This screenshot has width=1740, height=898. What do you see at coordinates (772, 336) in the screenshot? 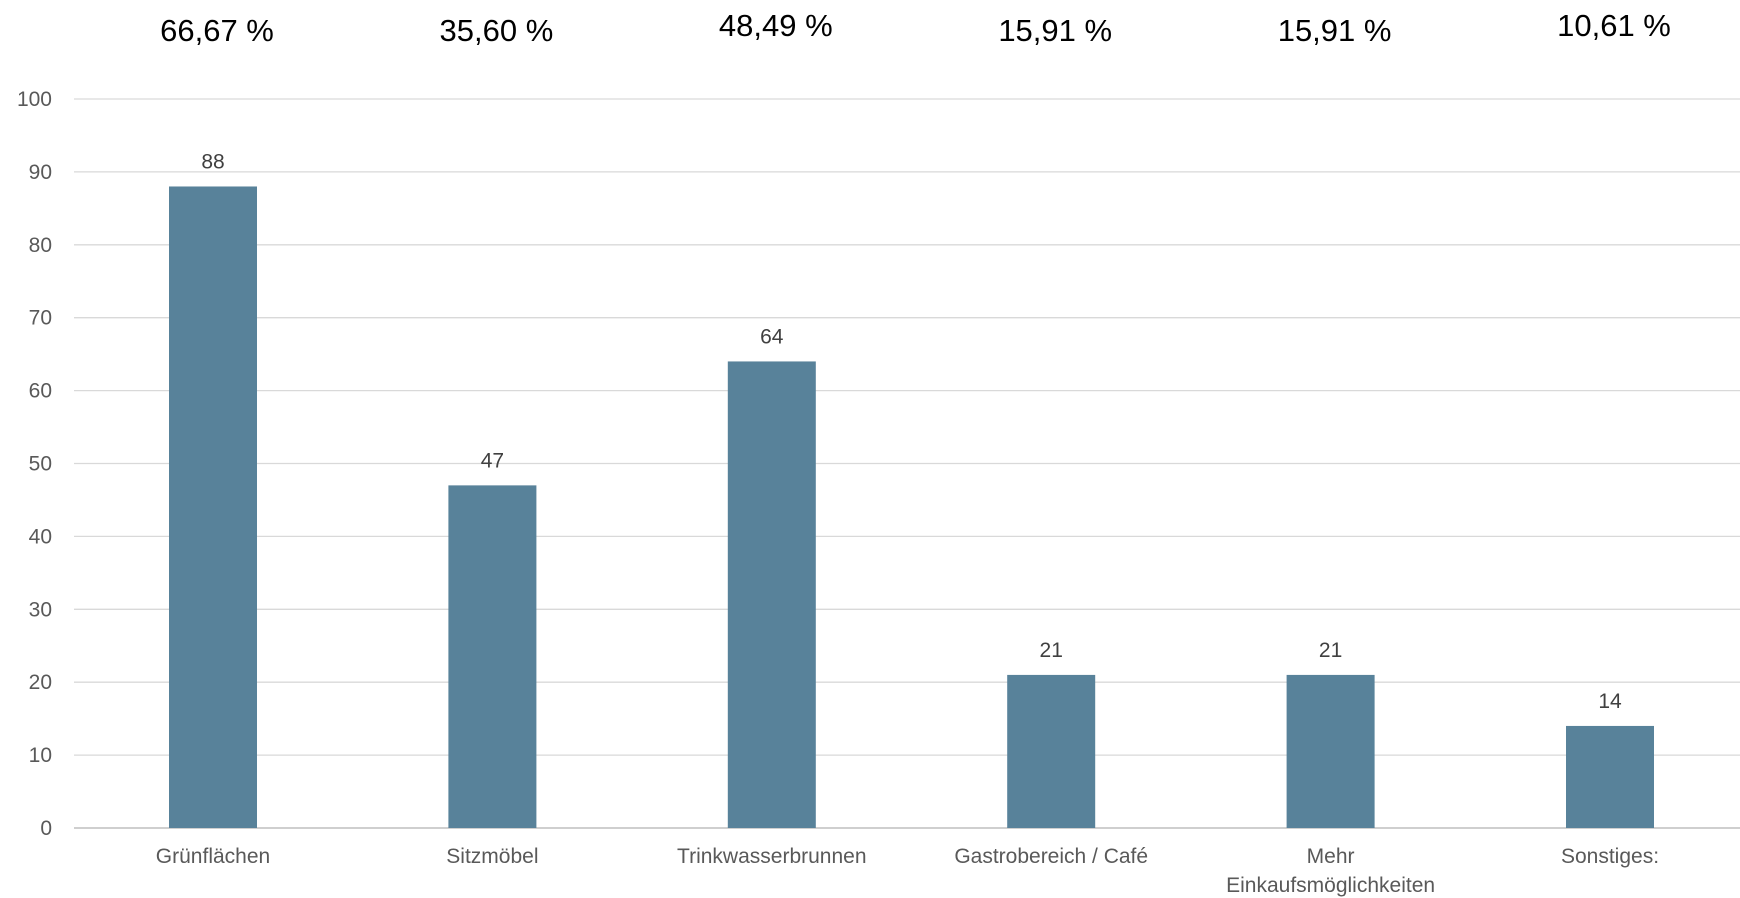
I see `data-label: 64` at bounding box center [772, 336].